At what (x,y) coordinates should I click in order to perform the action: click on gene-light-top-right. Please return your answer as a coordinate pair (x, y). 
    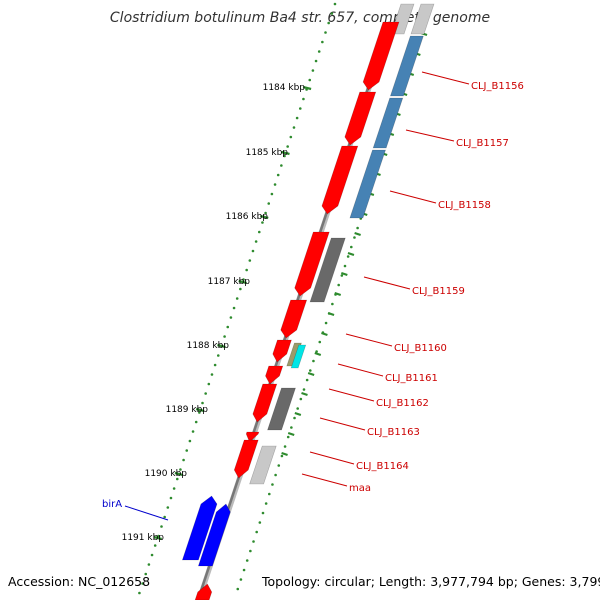
    Looking at the image, I should click on (422, 19).